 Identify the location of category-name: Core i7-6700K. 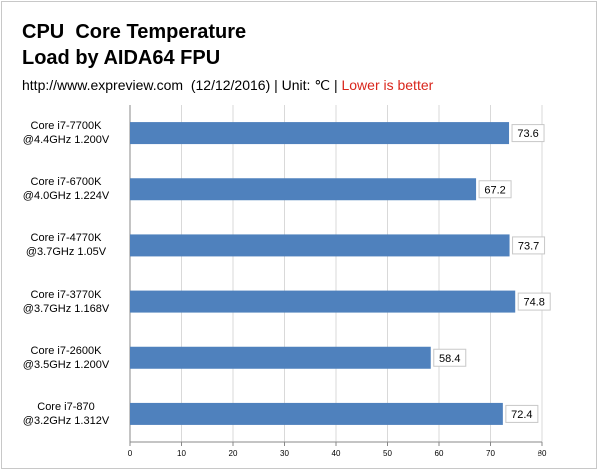
(66, 182).